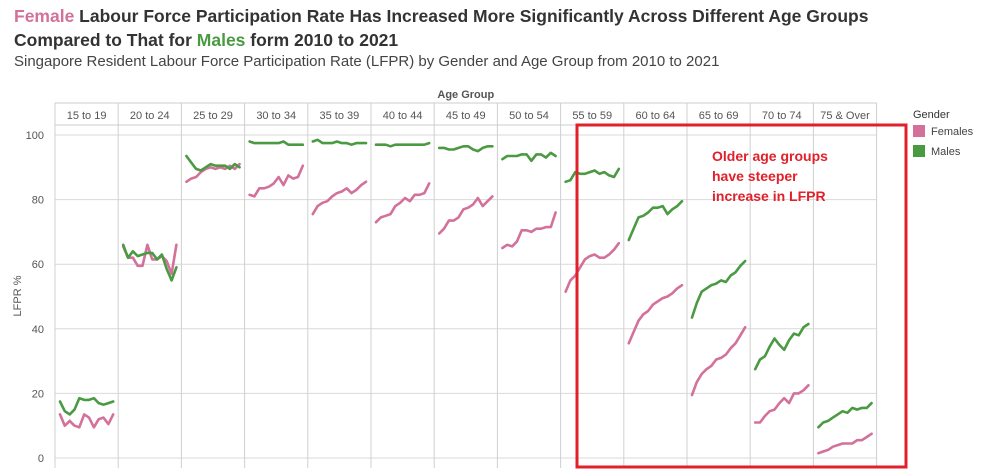 This screenshot has height=475, width=984. Describe the element at coordinates (769, 196) in the screenshot. I see `annotation-line-3: increase in LFPR` at that location.